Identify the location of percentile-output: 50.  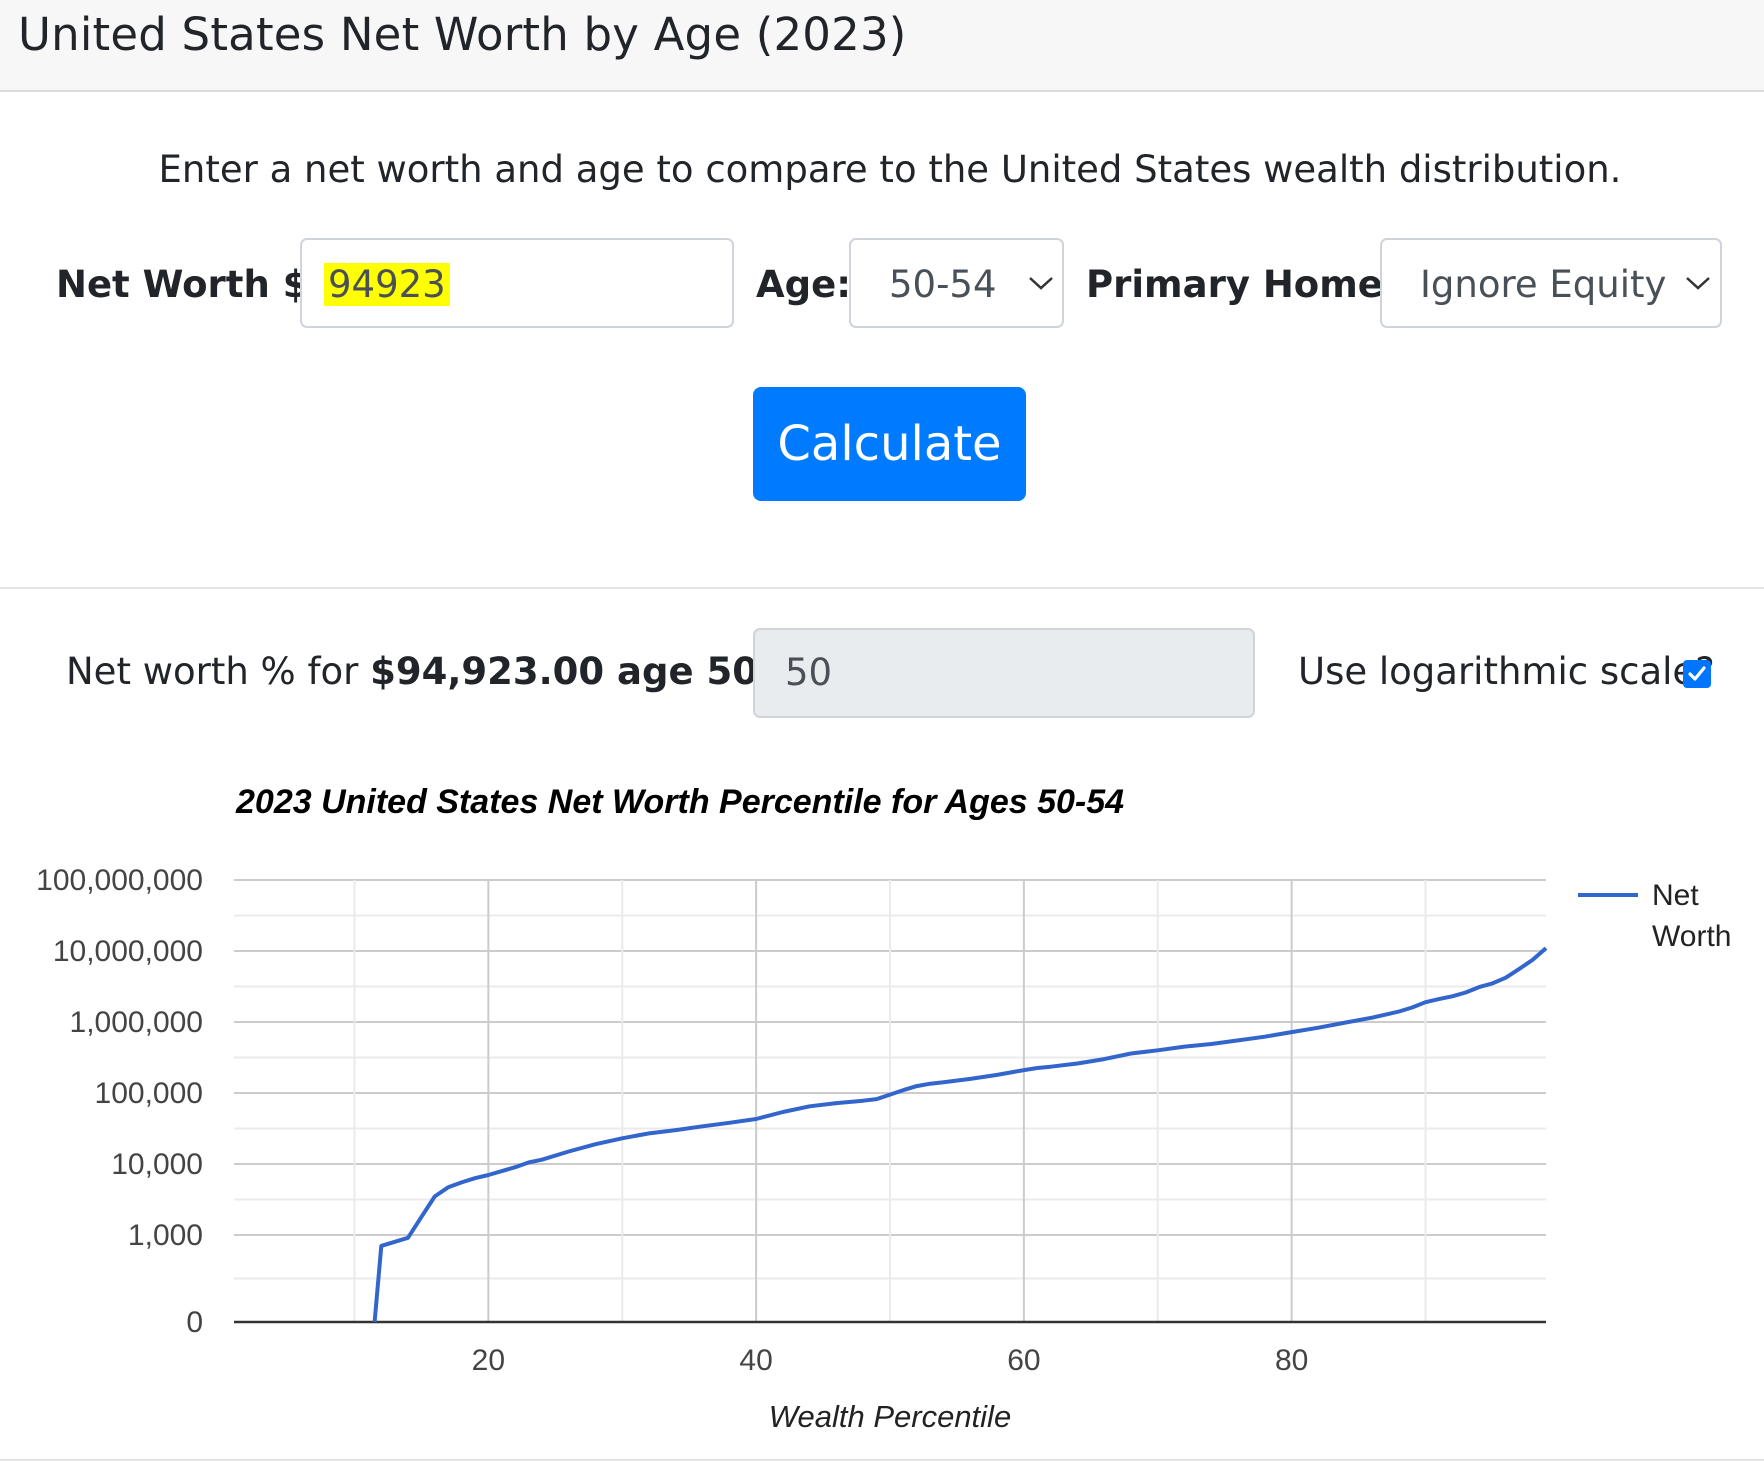
(1004, 673).